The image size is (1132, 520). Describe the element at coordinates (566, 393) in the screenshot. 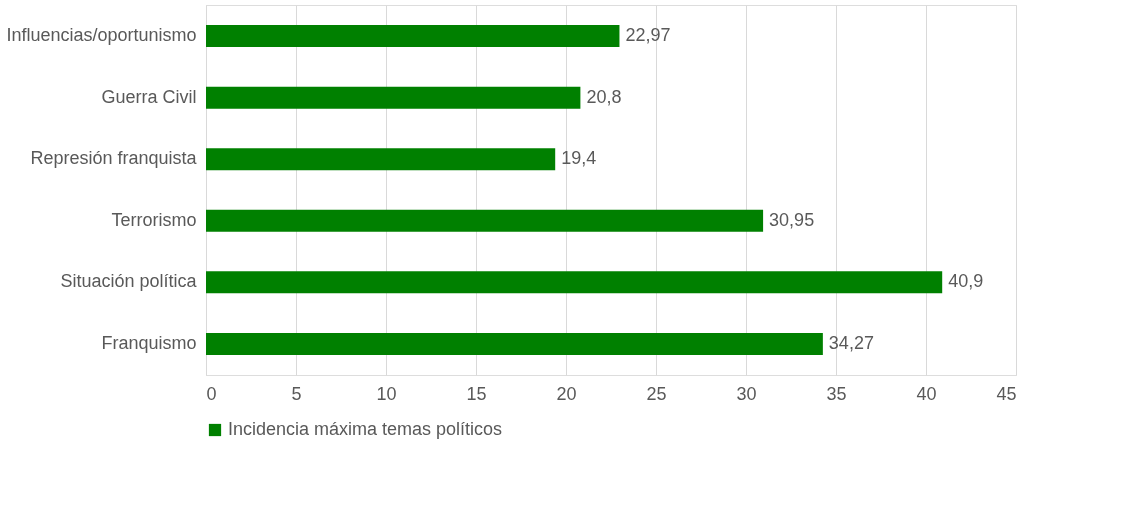

I see `x-tick-label: 20` at that location.